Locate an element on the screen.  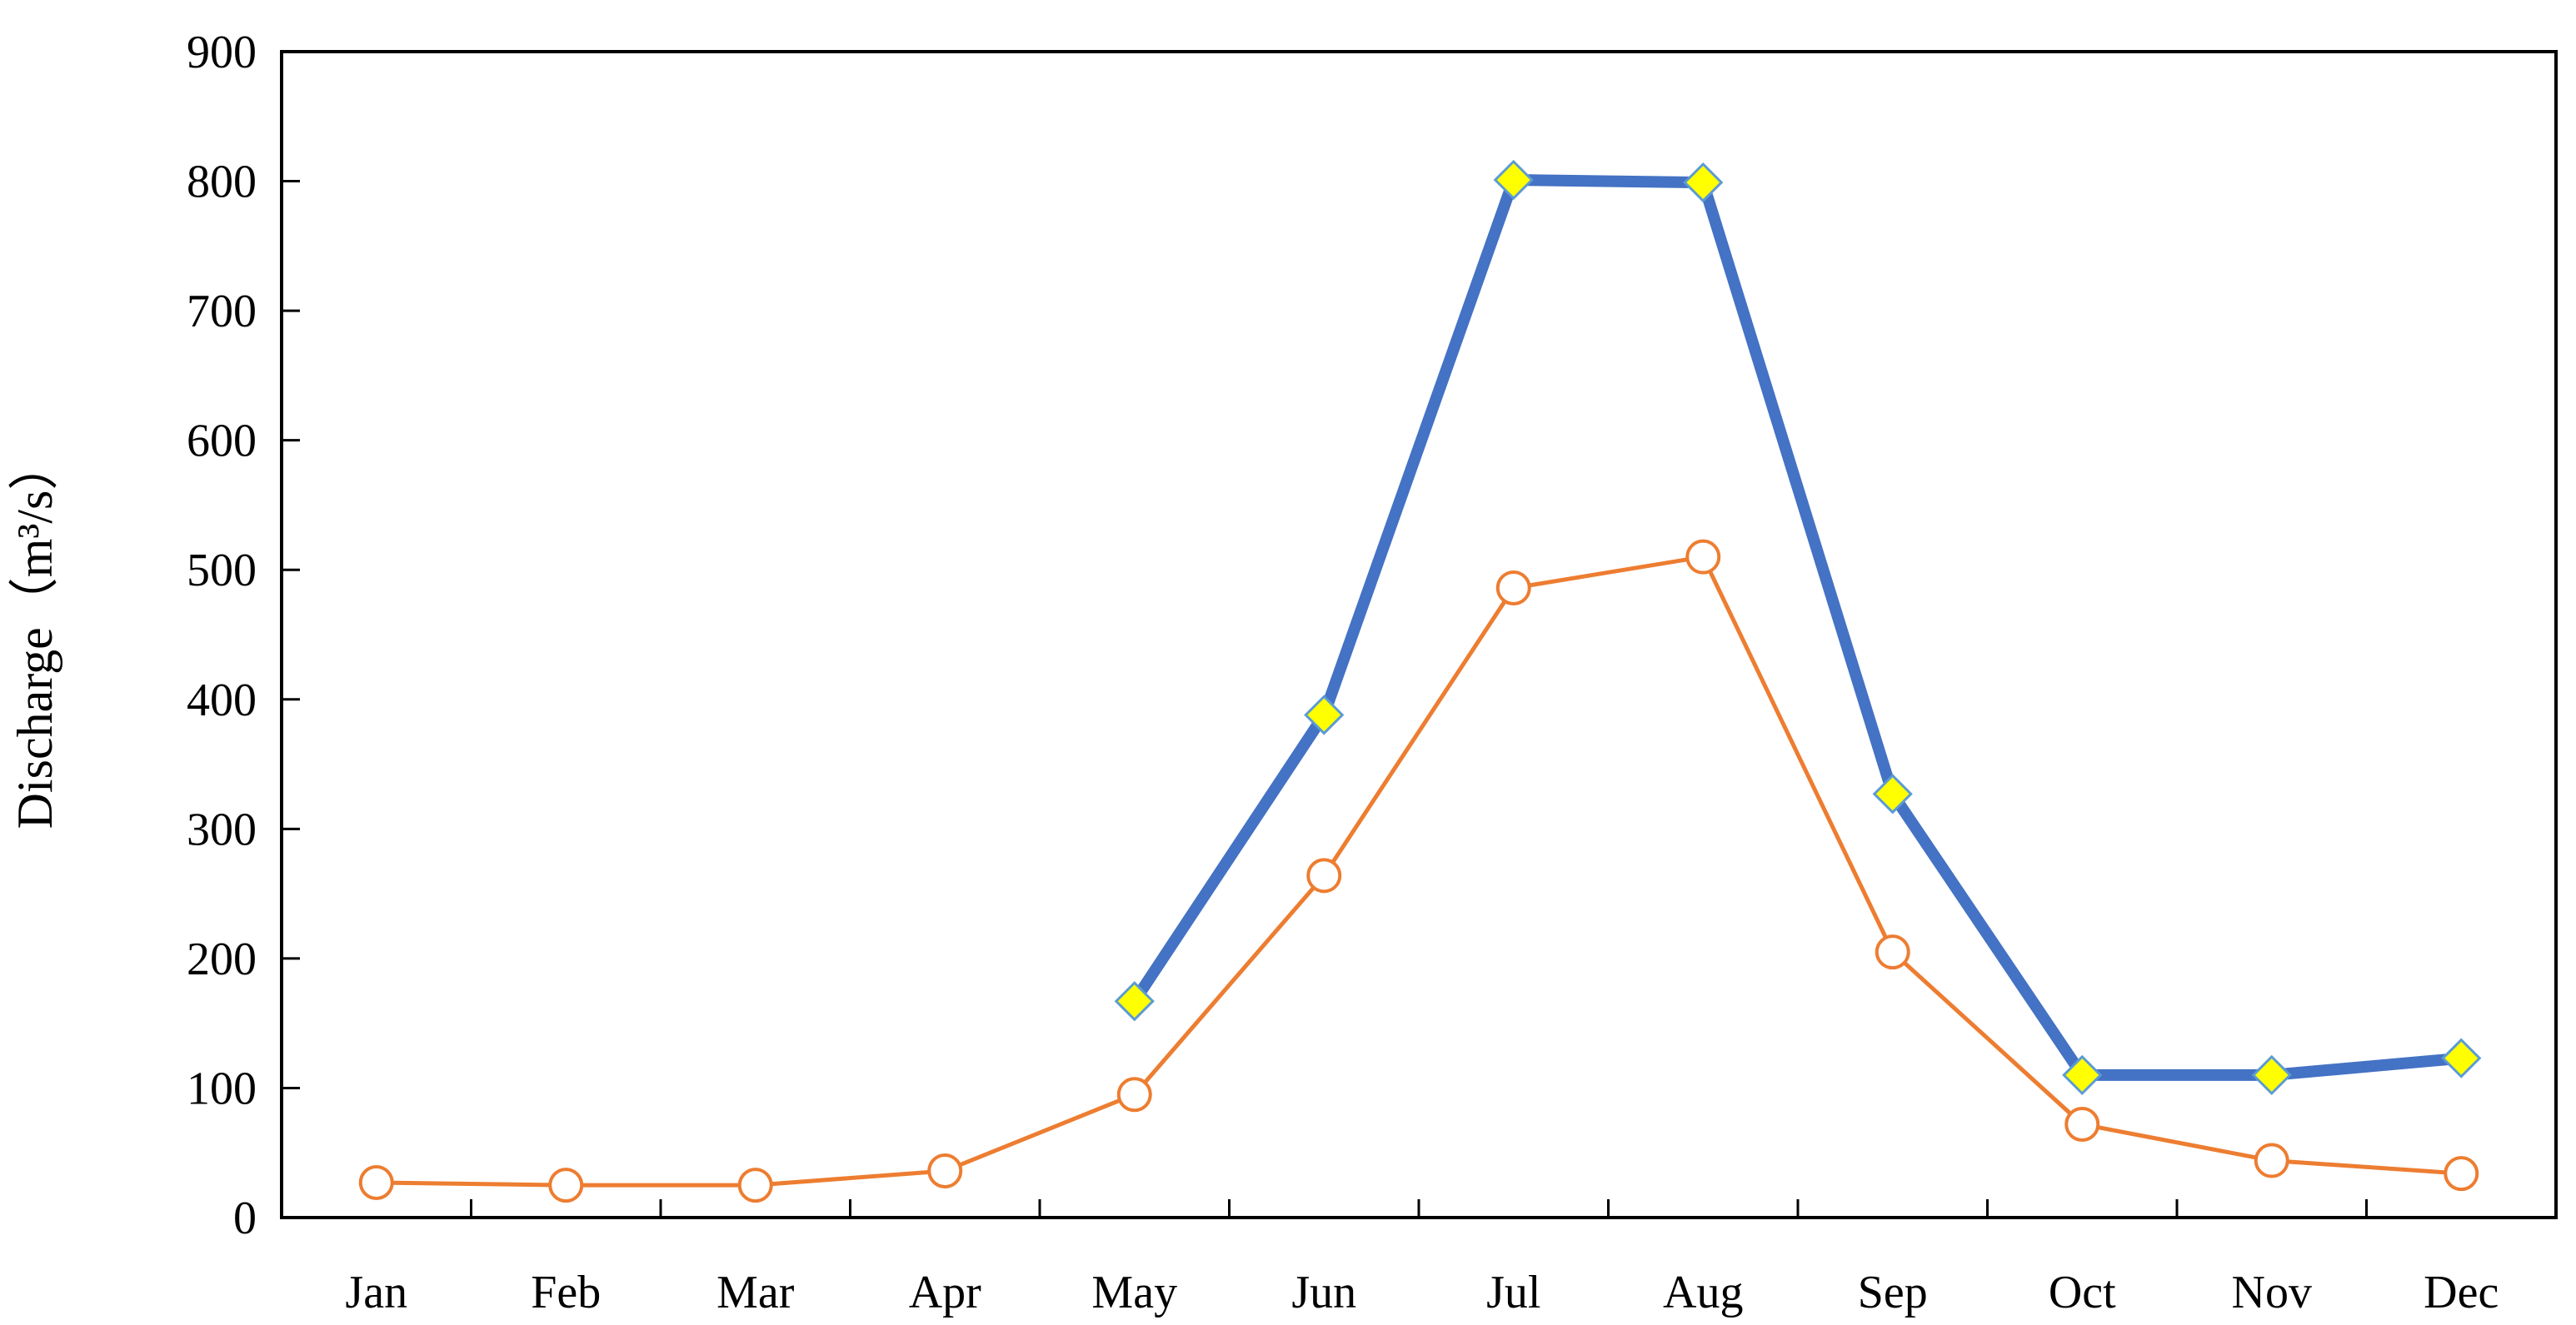
x-tick-label: Aug is located at coordinates (1703, 1292).